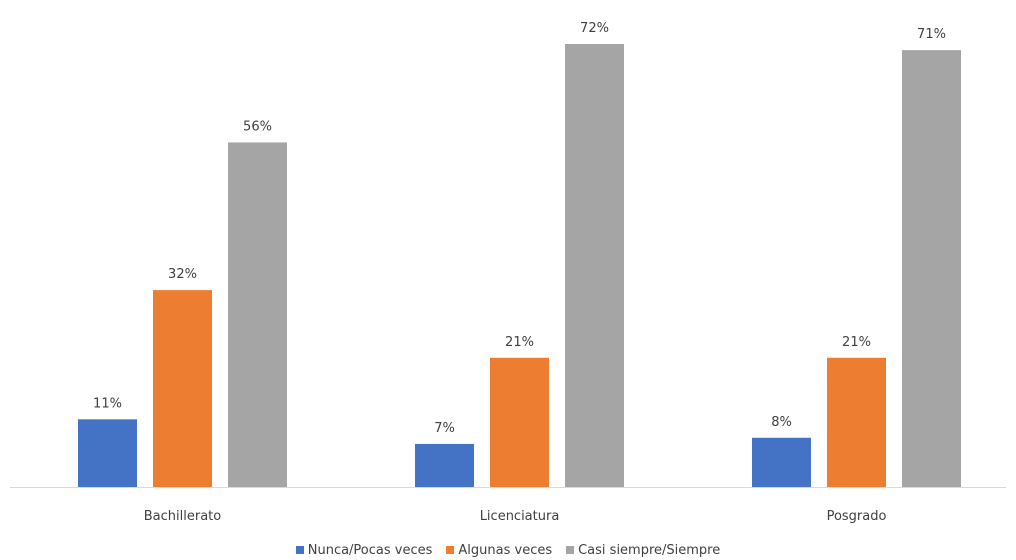 This screenshot has width=1016, height=560. What do you see at coordinates (444, 428) in the screenshot?
I see `data-label: 7%` at bounding box center [444, 428].